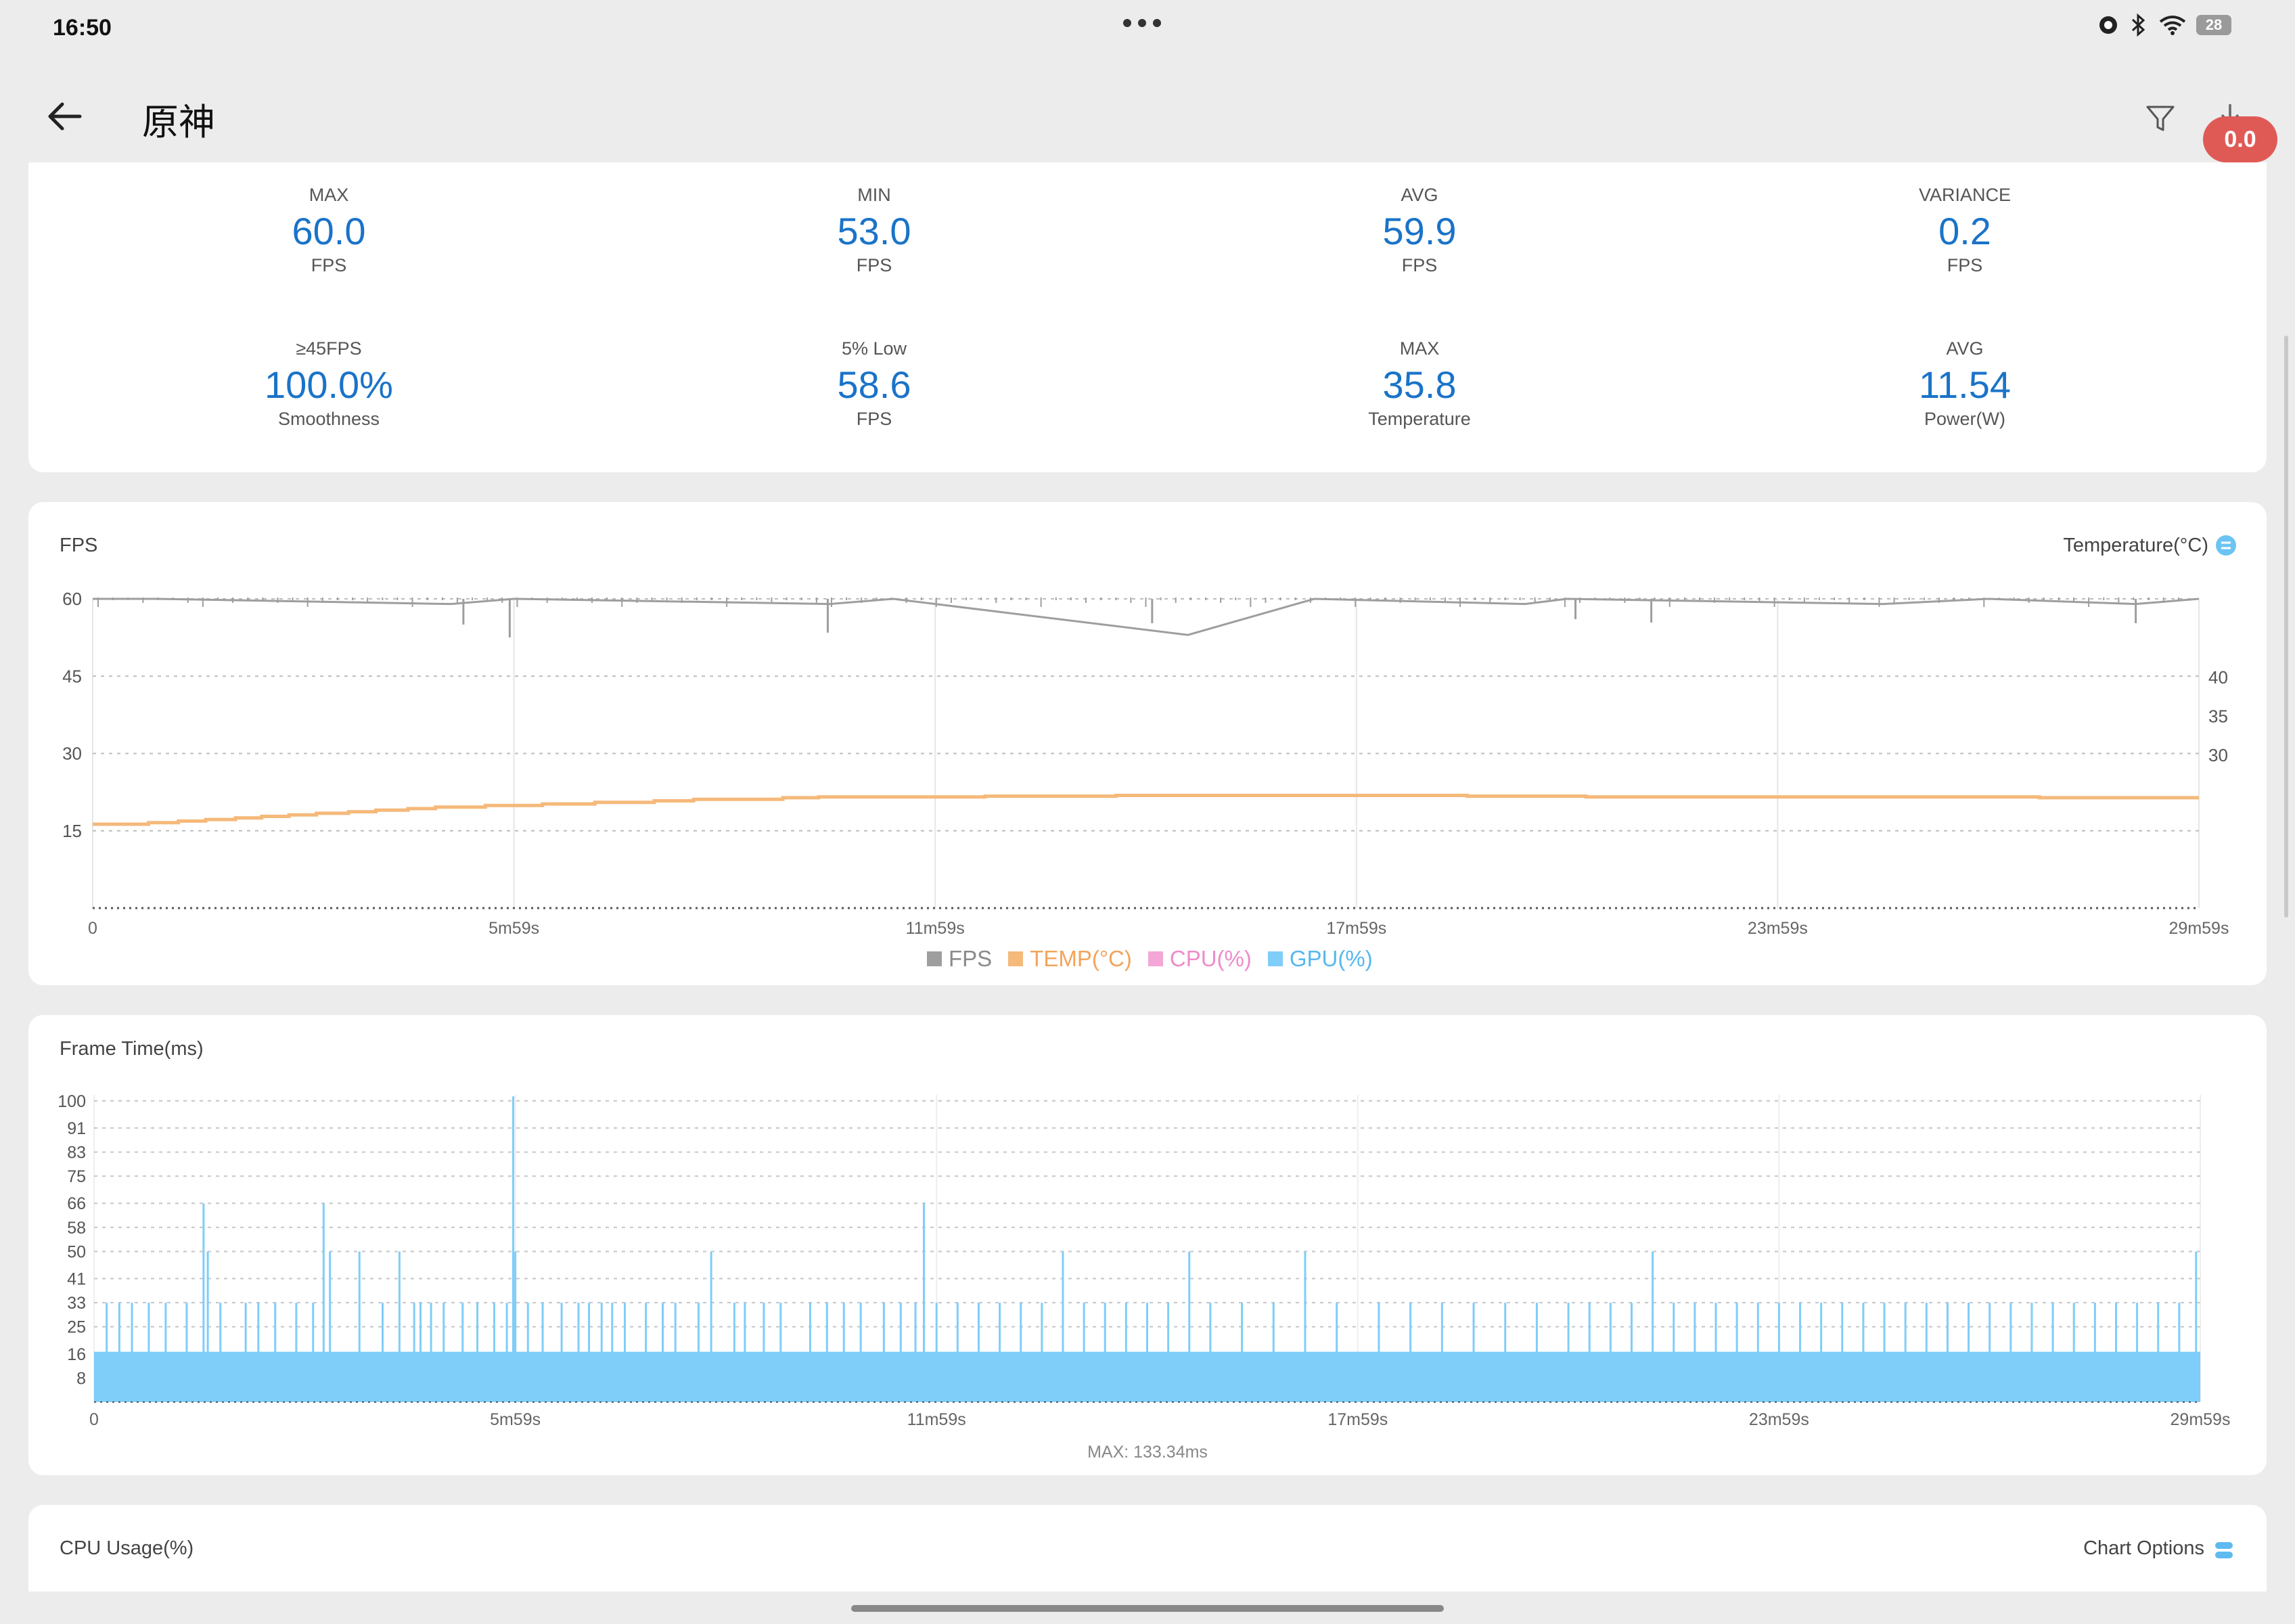 The width and height of the screenshot is (2295, 1624). What do you see at coordinates (72, 831) in the screenshot?
I see `y-tick-label: 15` at bounding box center [72, 831].